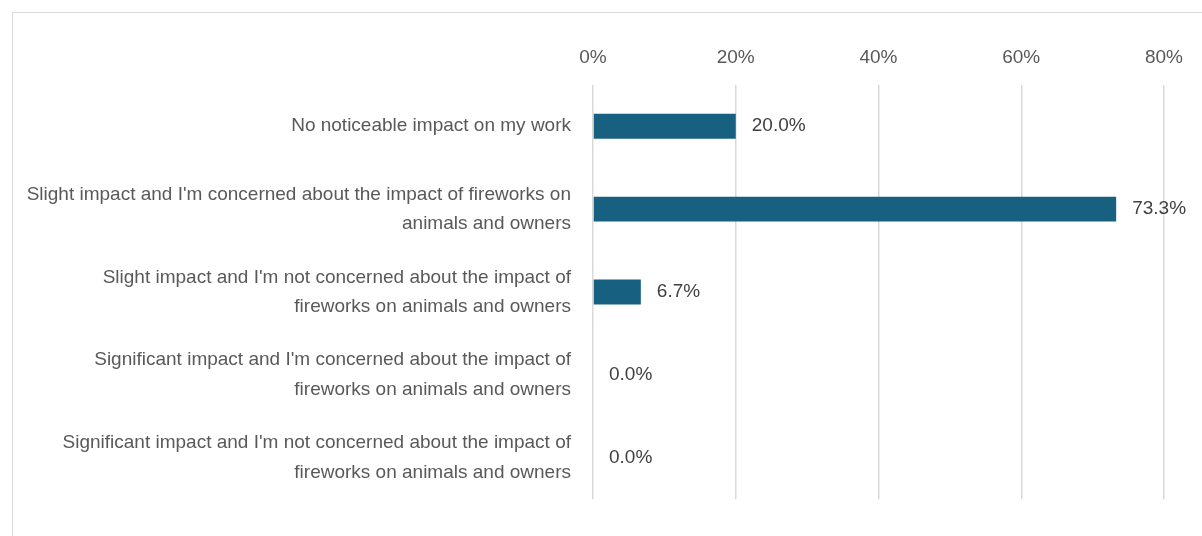 Image resolution: width=1202 pixels, height=536 pixels. Describe the element at coordinates (298, 208) in the screenshot. I see `y-tick-label: Slight impact and I'm concerned about the impact of fireworks on animals and owners` at that location.